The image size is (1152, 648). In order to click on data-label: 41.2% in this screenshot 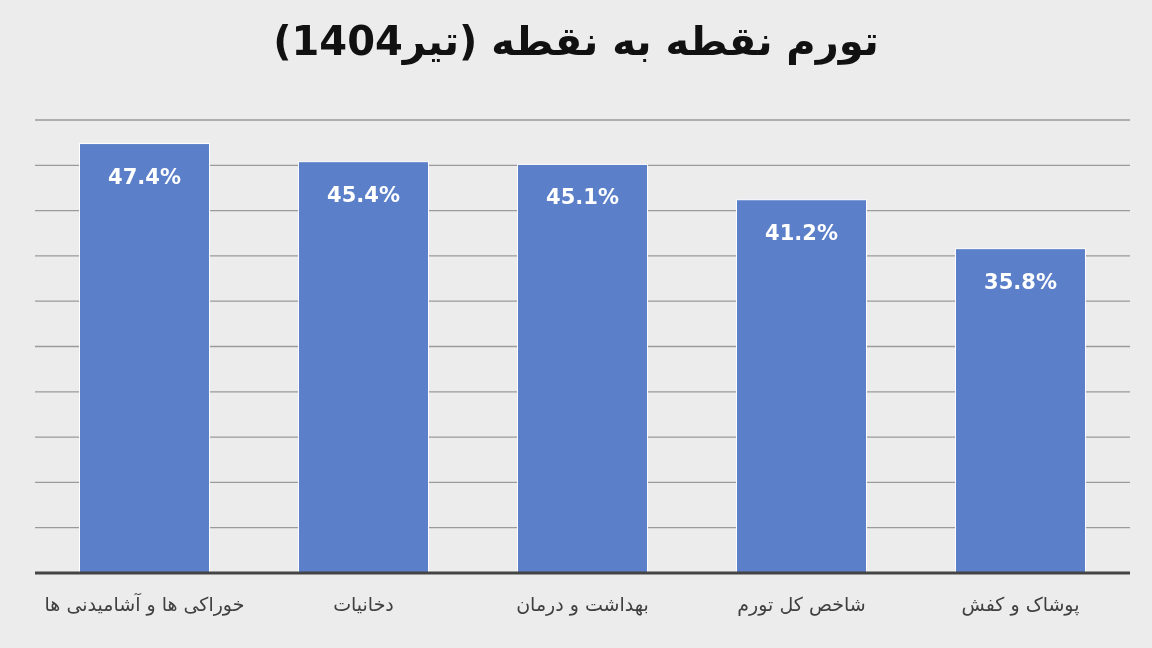, I will do `click(801, 232)`.